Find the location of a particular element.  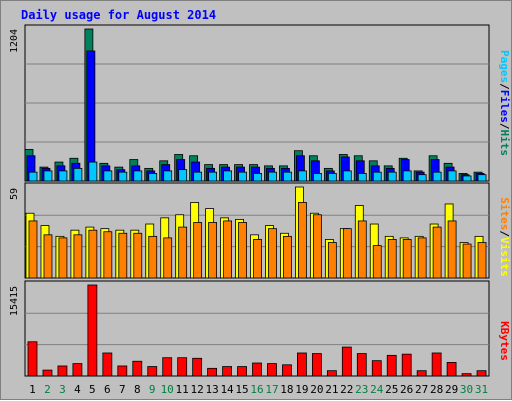

x-tick-label: 20 is located at coordinates (316, 389).